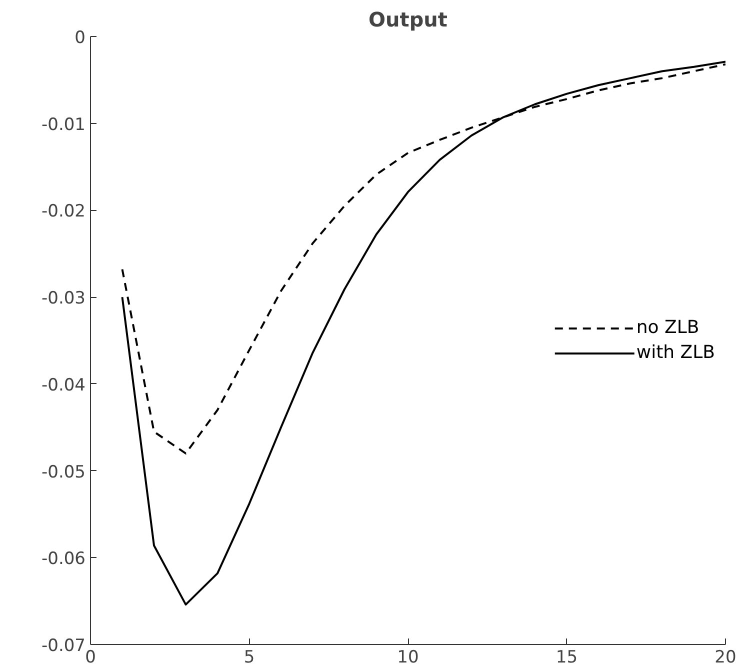  I want to click on y-tick-label: -0.06, so click(64, 559).